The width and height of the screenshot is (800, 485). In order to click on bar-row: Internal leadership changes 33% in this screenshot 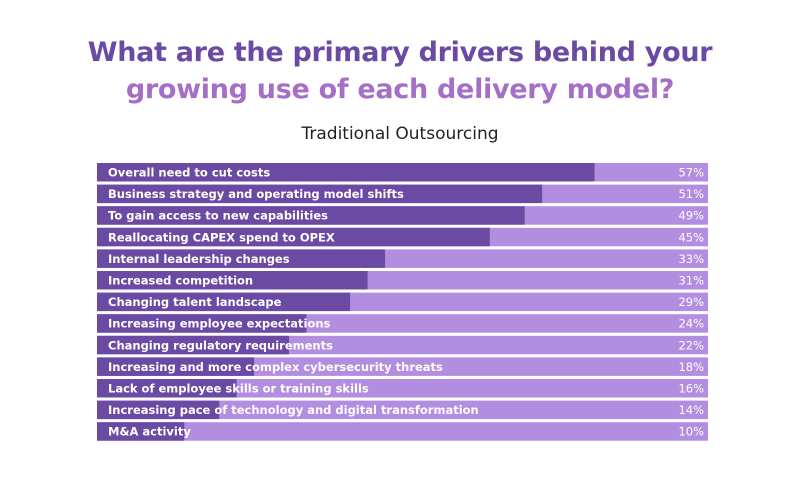, I will do `click(402, 258)`.